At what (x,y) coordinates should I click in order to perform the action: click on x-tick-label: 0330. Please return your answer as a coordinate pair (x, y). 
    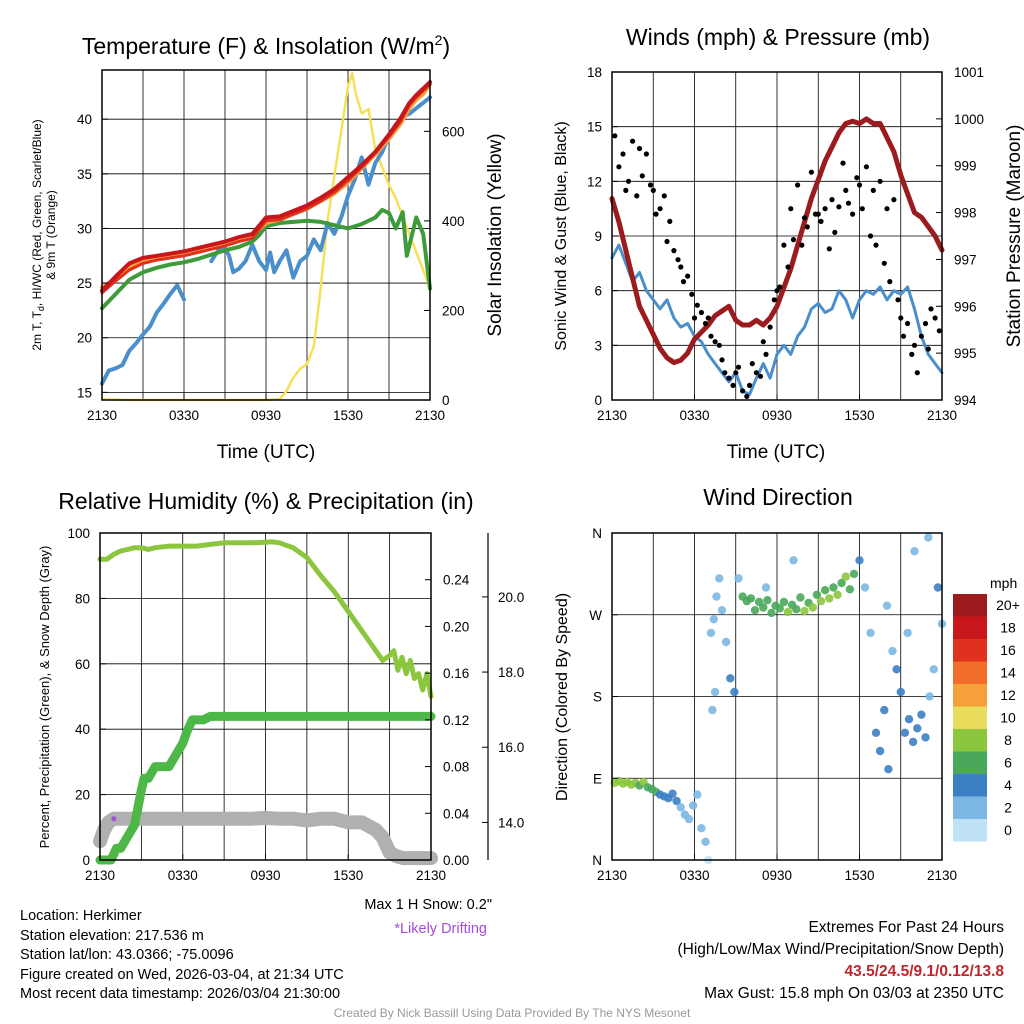
    Looking at the image, I should click on (183, 875).